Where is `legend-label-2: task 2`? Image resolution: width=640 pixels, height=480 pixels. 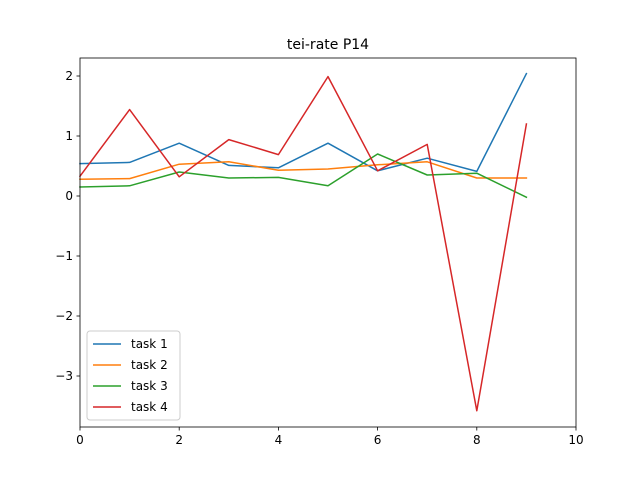 legend-label-2: task 2 is located at coordinates (149, 365).